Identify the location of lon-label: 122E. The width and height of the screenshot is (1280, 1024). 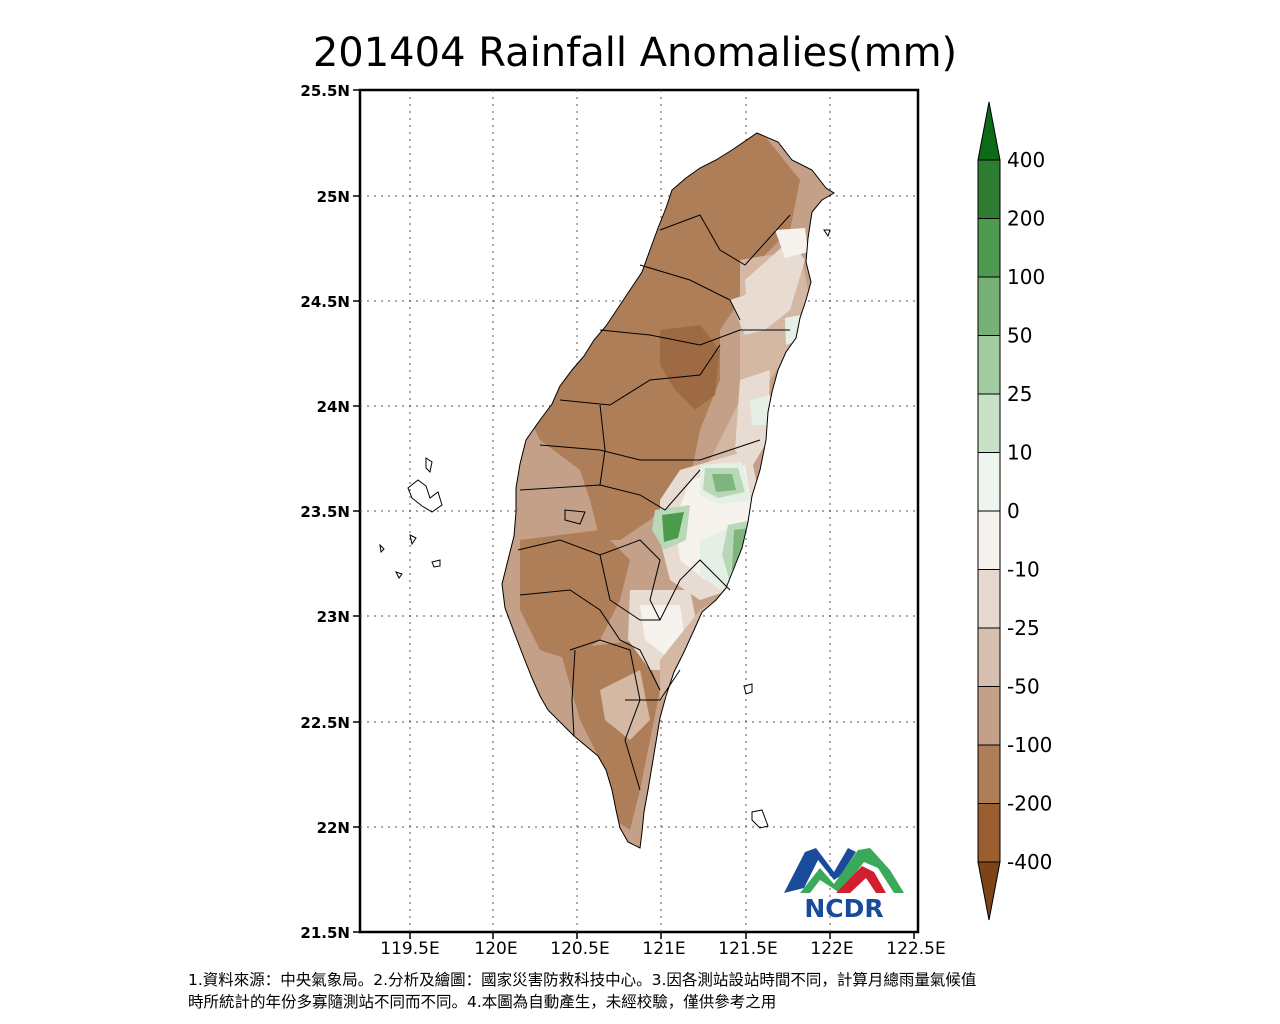
(831, 949).